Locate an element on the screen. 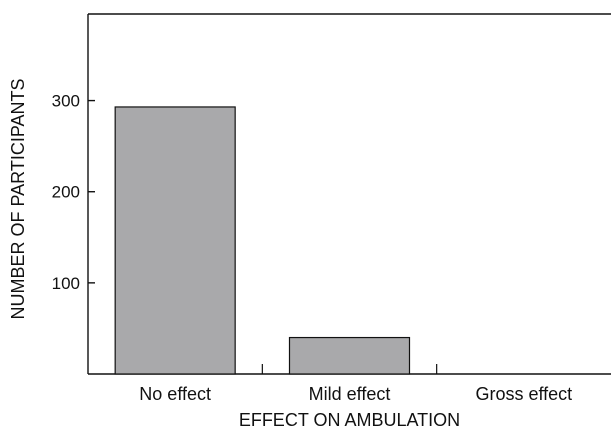 The image size is (611, 432). category-label: No effect is located at coordinates (175, 394).